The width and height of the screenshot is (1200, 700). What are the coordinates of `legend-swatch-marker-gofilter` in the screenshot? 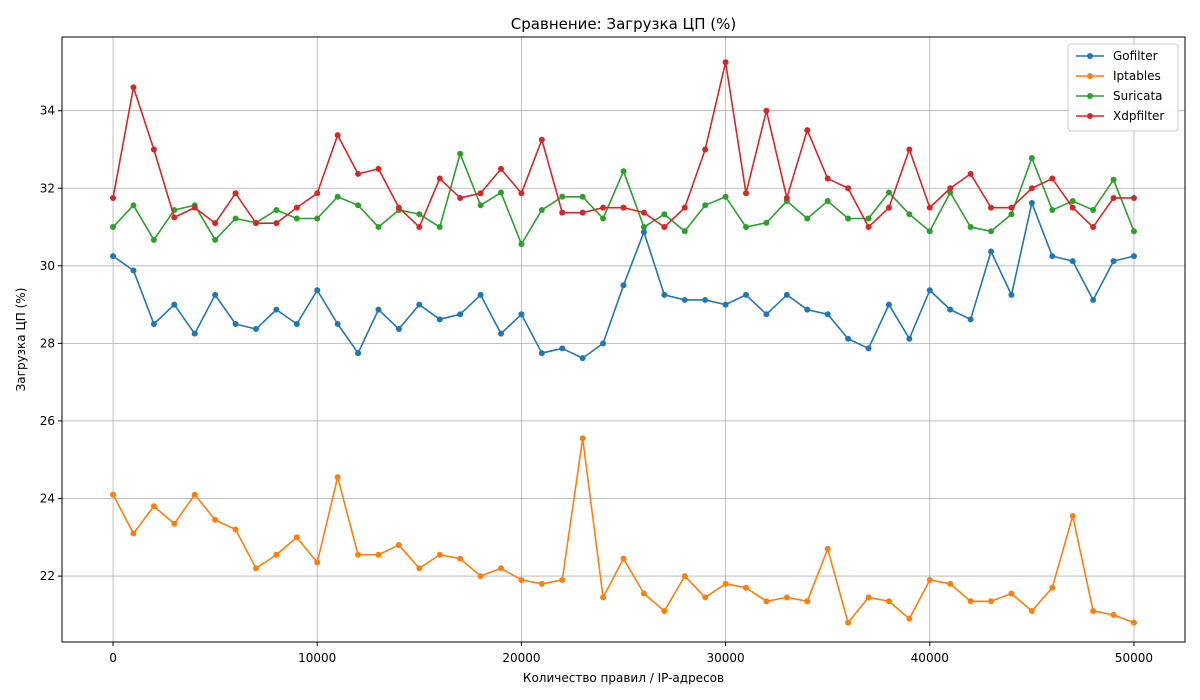 It's located at (1090, 56).